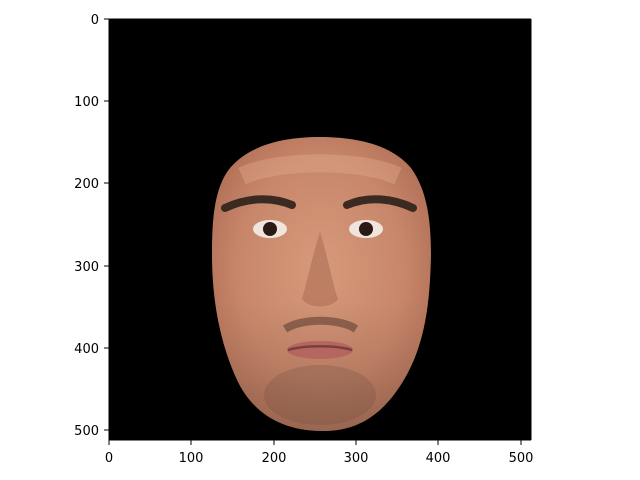 Image resolution: width=640 pixels, height=480 pixels. What do you see at coordinates (320, 324) in the screenshot?
I see `mustache` at bounding box center [320, 324].